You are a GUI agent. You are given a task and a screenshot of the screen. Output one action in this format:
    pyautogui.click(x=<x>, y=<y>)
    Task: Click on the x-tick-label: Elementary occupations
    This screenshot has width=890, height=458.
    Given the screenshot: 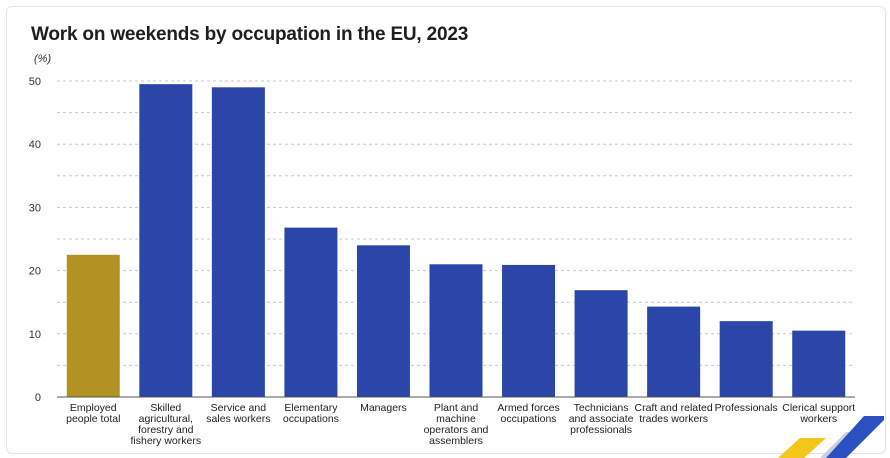 What is the action you would take?
    pyautogui.click(x=311, y=413)
    